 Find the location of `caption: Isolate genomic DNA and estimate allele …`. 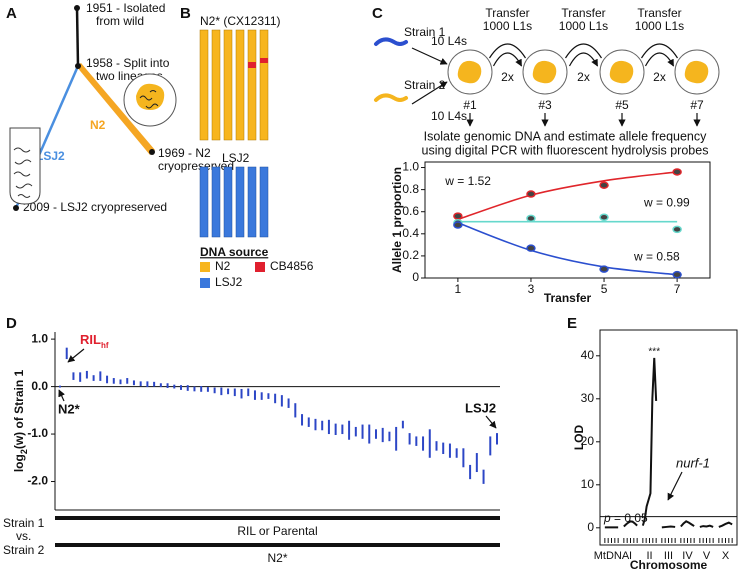

caption: Isolate genomic DNA and estimate allele … is located at coordinates (566, 136).